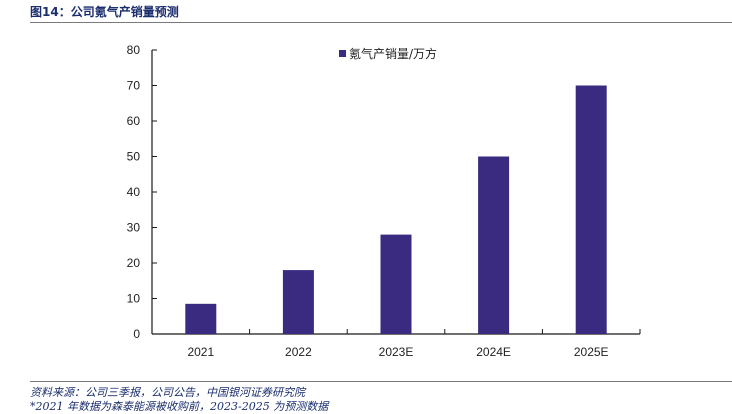 The width and height of the screenshot is (732, 414). I want to click on bar-2021, so click(200, 319).